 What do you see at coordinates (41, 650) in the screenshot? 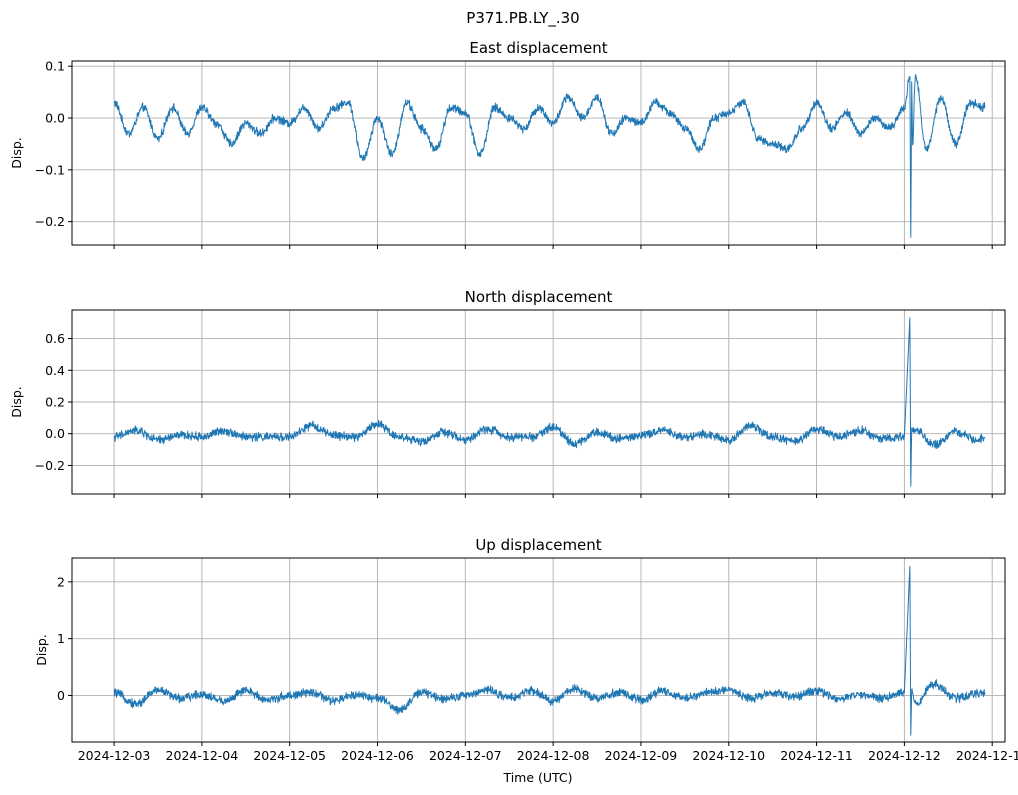
I see `up-y-axis-label: Disp.` at bounding box center [41, 650].